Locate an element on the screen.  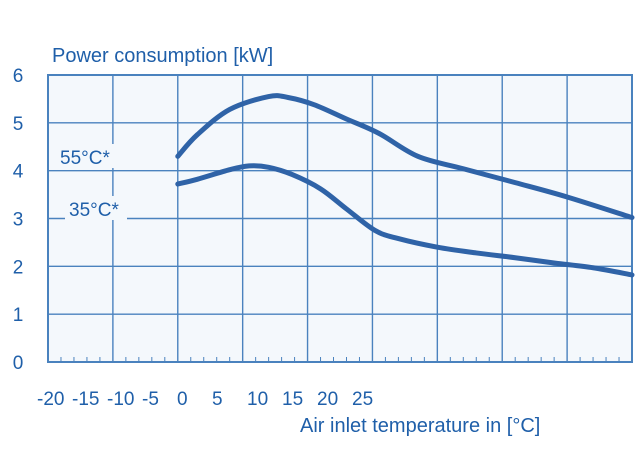
y-tick-label: 3 is located at coordinates (18, 220).